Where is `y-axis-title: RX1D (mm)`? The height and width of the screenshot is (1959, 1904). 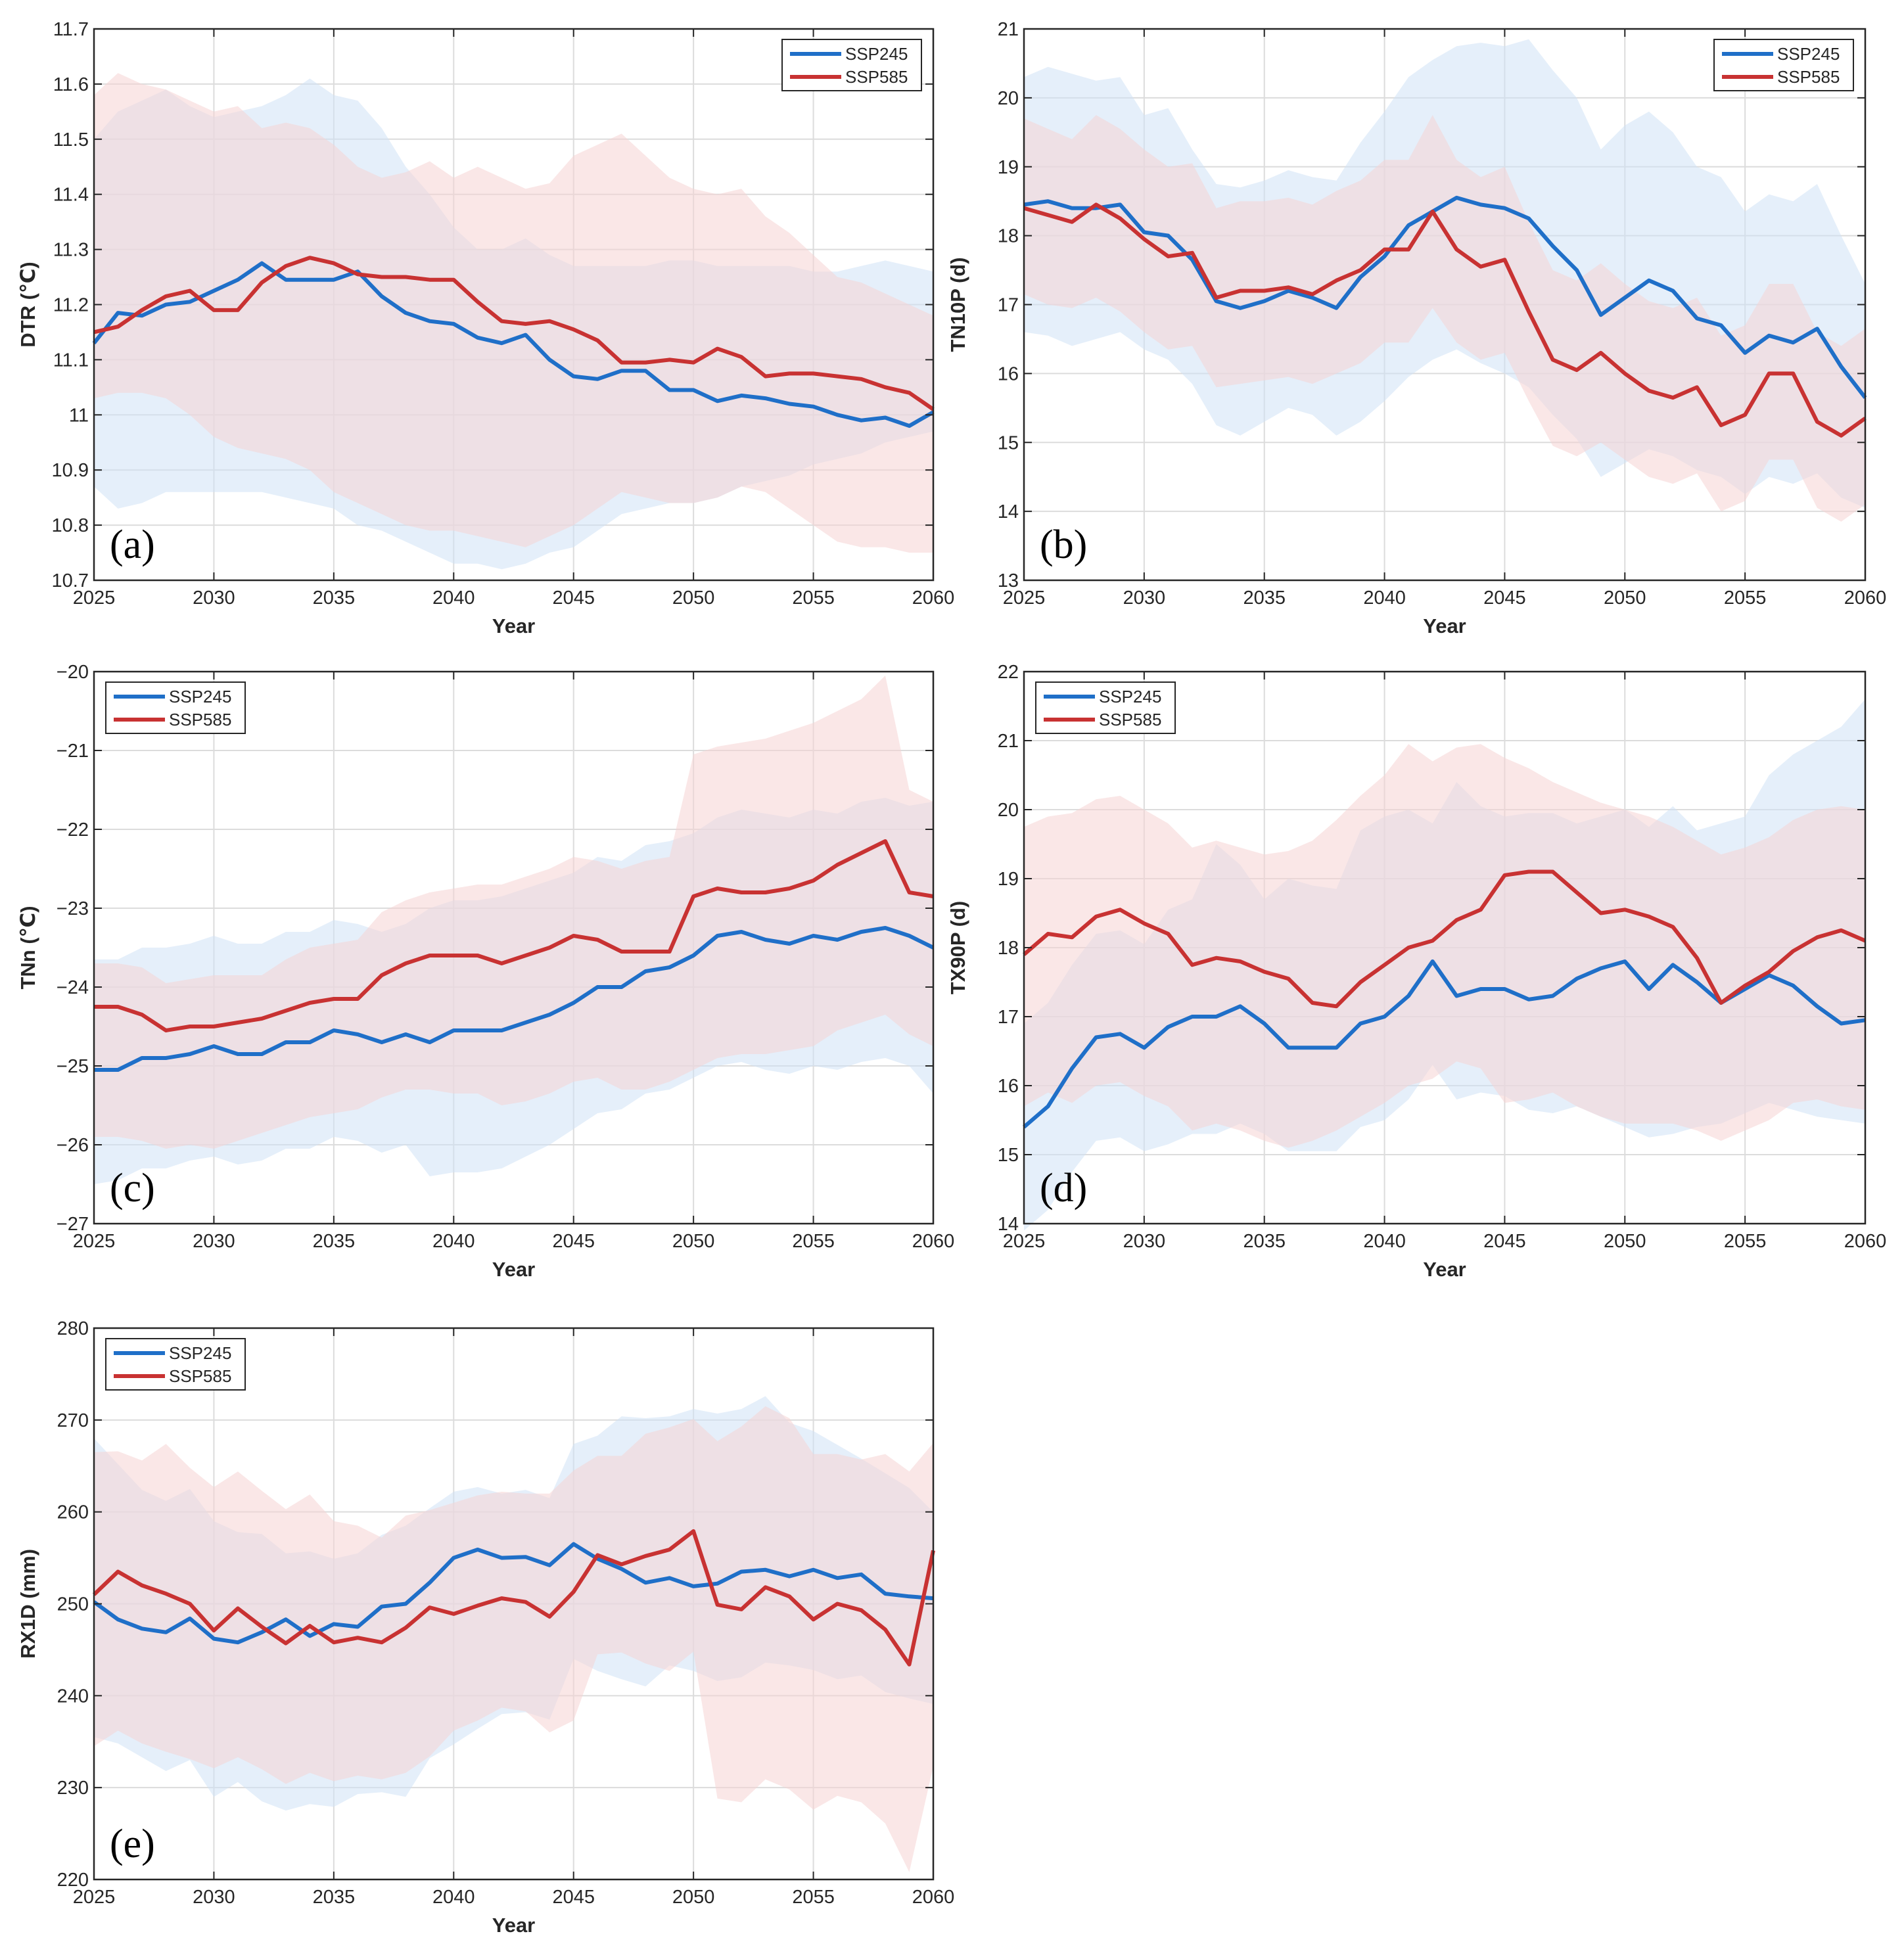
y-axis-title: RX1D (mm) is located at coordinates (27, 1604).